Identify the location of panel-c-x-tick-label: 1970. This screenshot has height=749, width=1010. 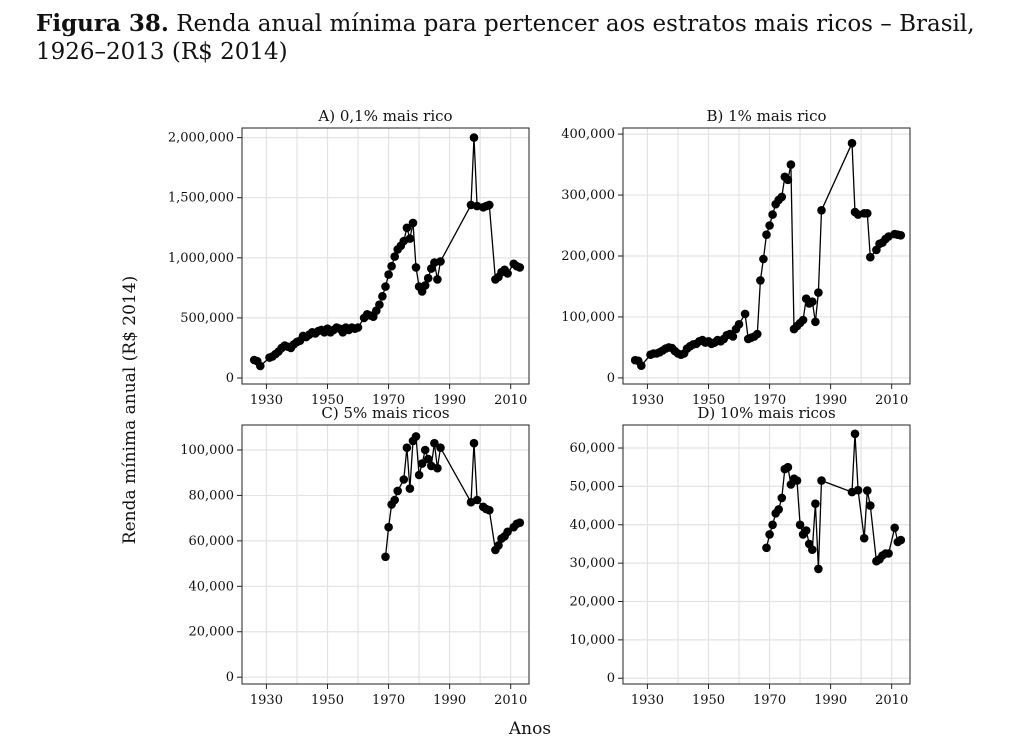
(388, 700).